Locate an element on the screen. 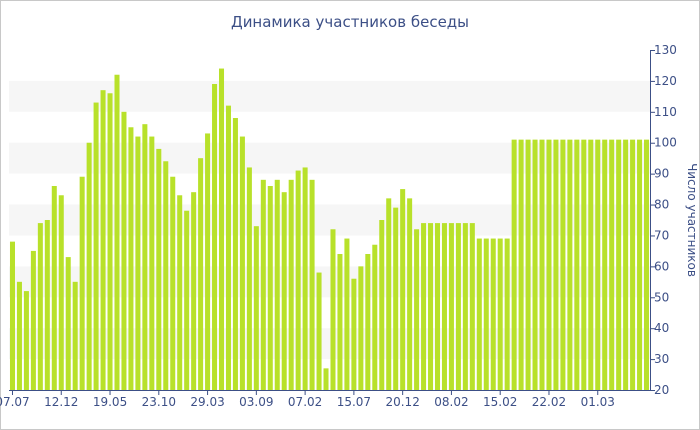 Image resolution: width=700 pixels, height=430 pixels. y-tick-label: 20 is located at coordinates (661, 390).